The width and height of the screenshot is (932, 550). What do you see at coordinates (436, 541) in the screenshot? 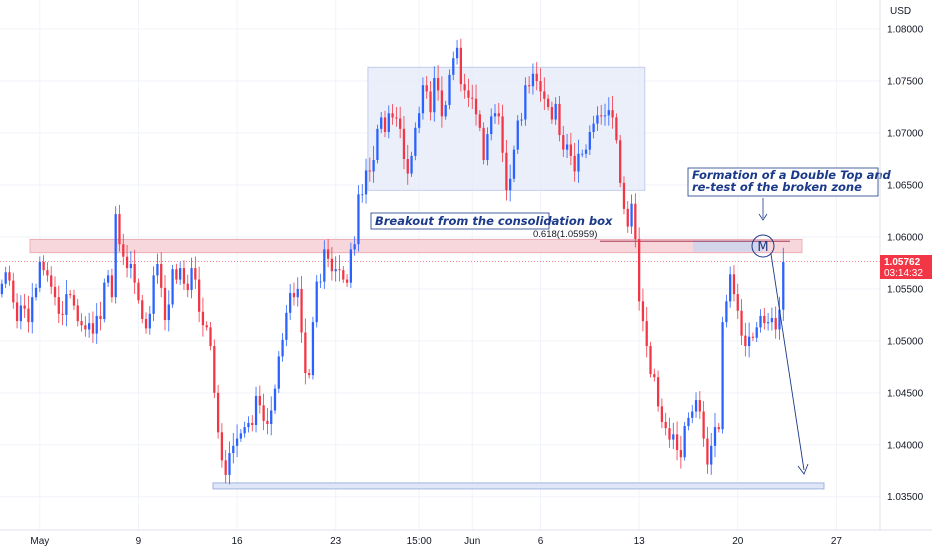
I see `time-axis: May 9 16 23 15:00 Jun 6 13 20 27` at bounding box center [436, 541].